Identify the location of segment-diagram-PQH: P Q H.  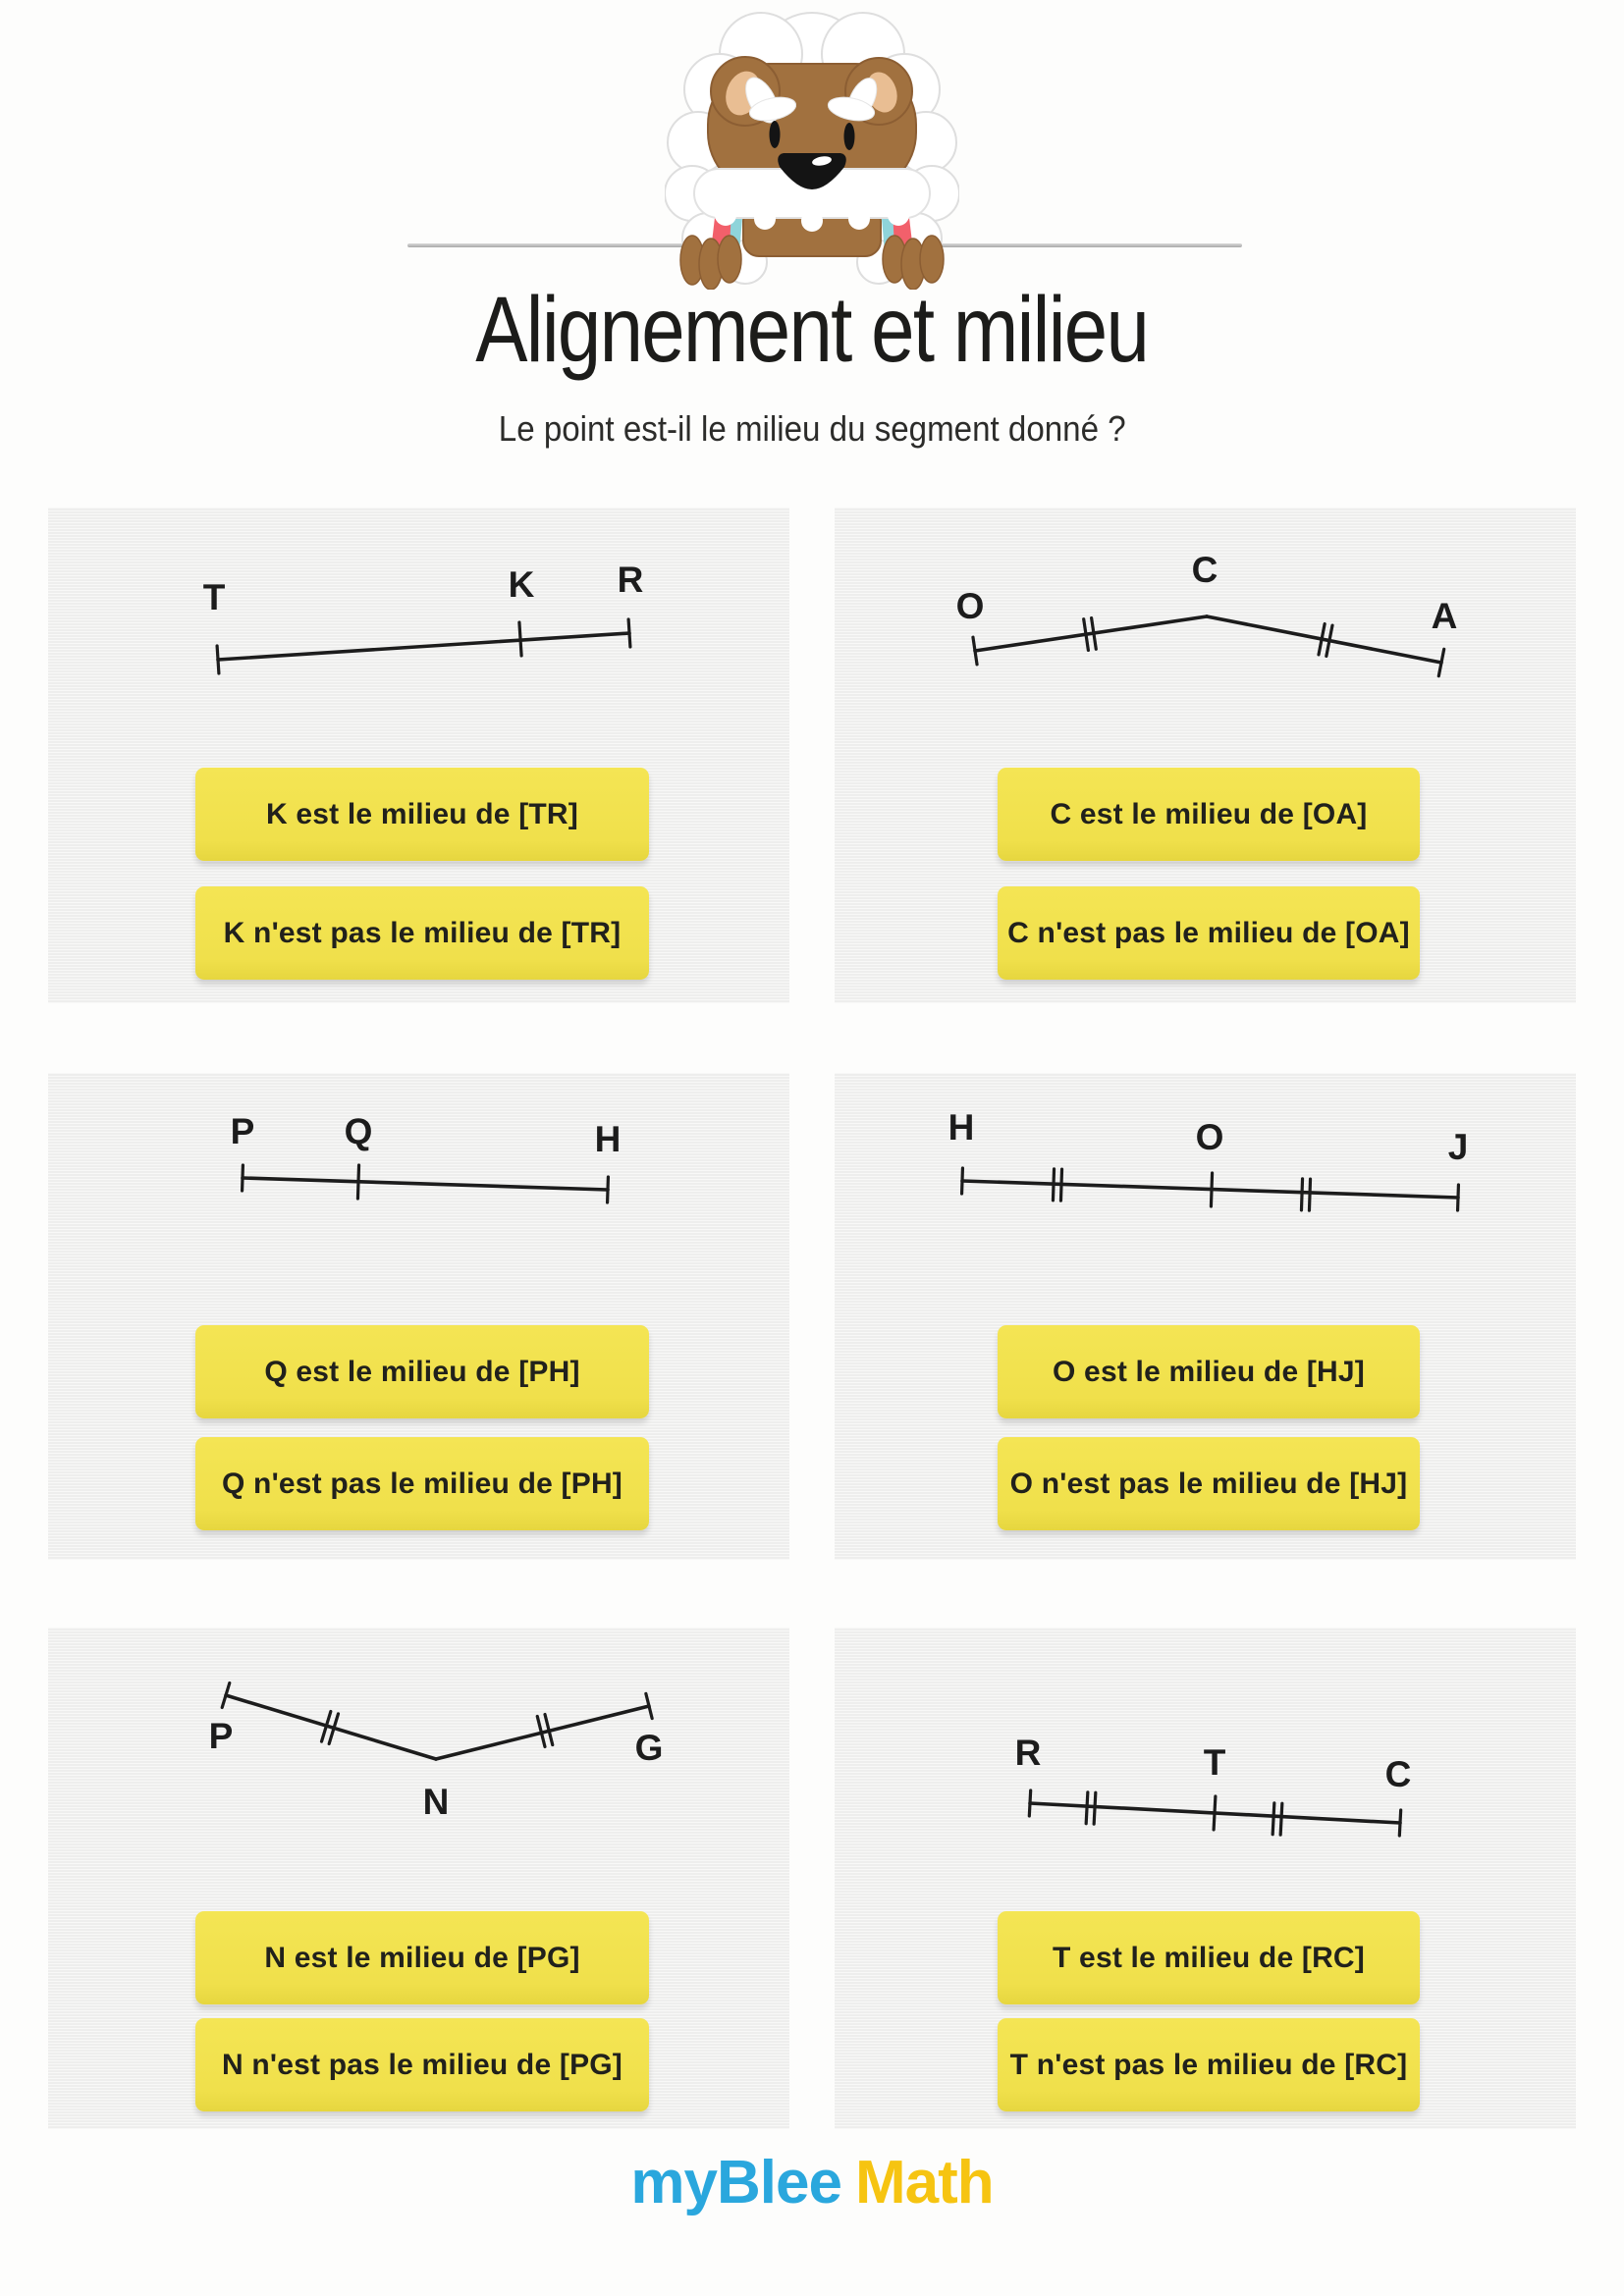
(426, 1157).